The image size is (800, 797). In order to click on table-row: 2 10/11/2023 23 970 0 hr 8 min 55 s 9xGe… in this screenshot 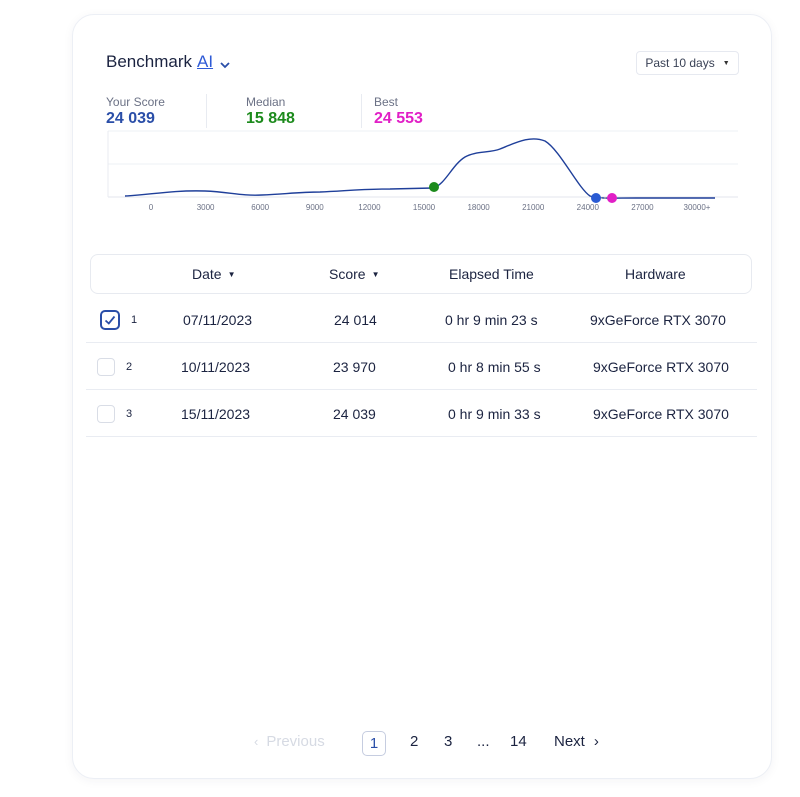, I will do `click(423, 366)`.